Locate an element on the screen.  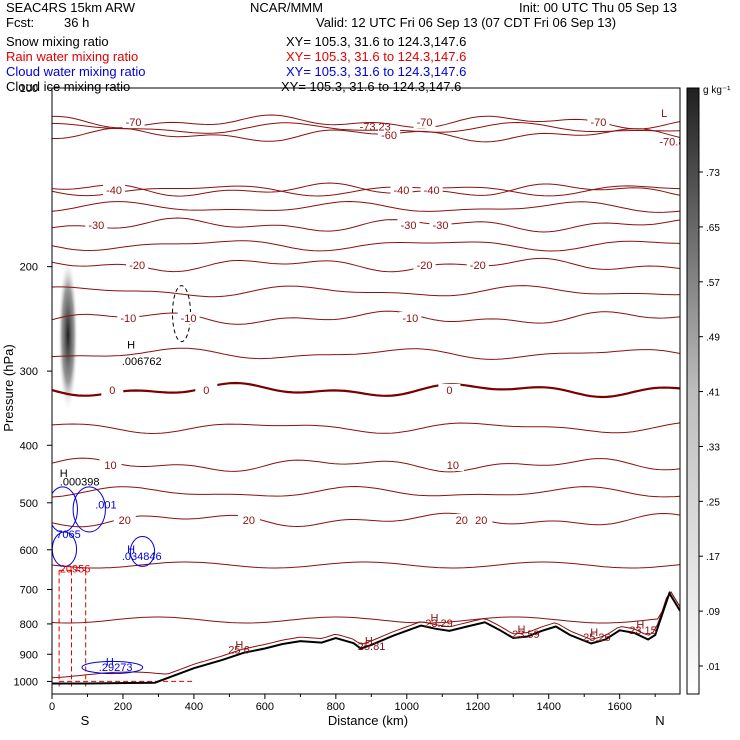
rain-water-contours is located at coordinates (126, 628).